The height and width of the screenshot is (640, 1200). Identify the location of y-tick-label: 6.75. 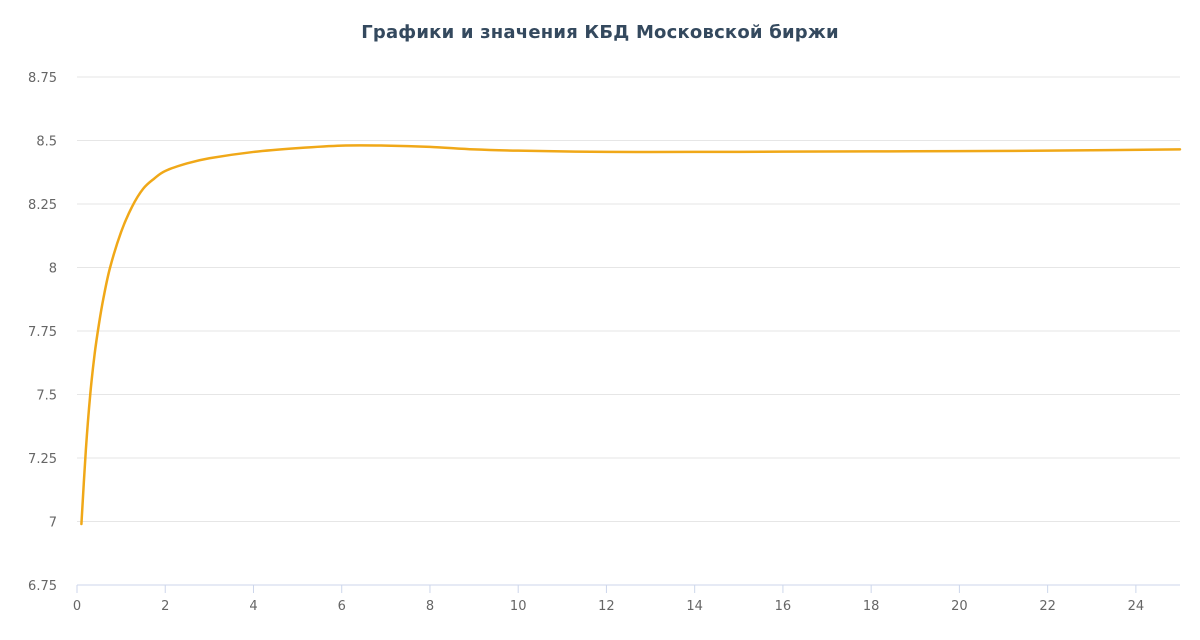
(42, 586).